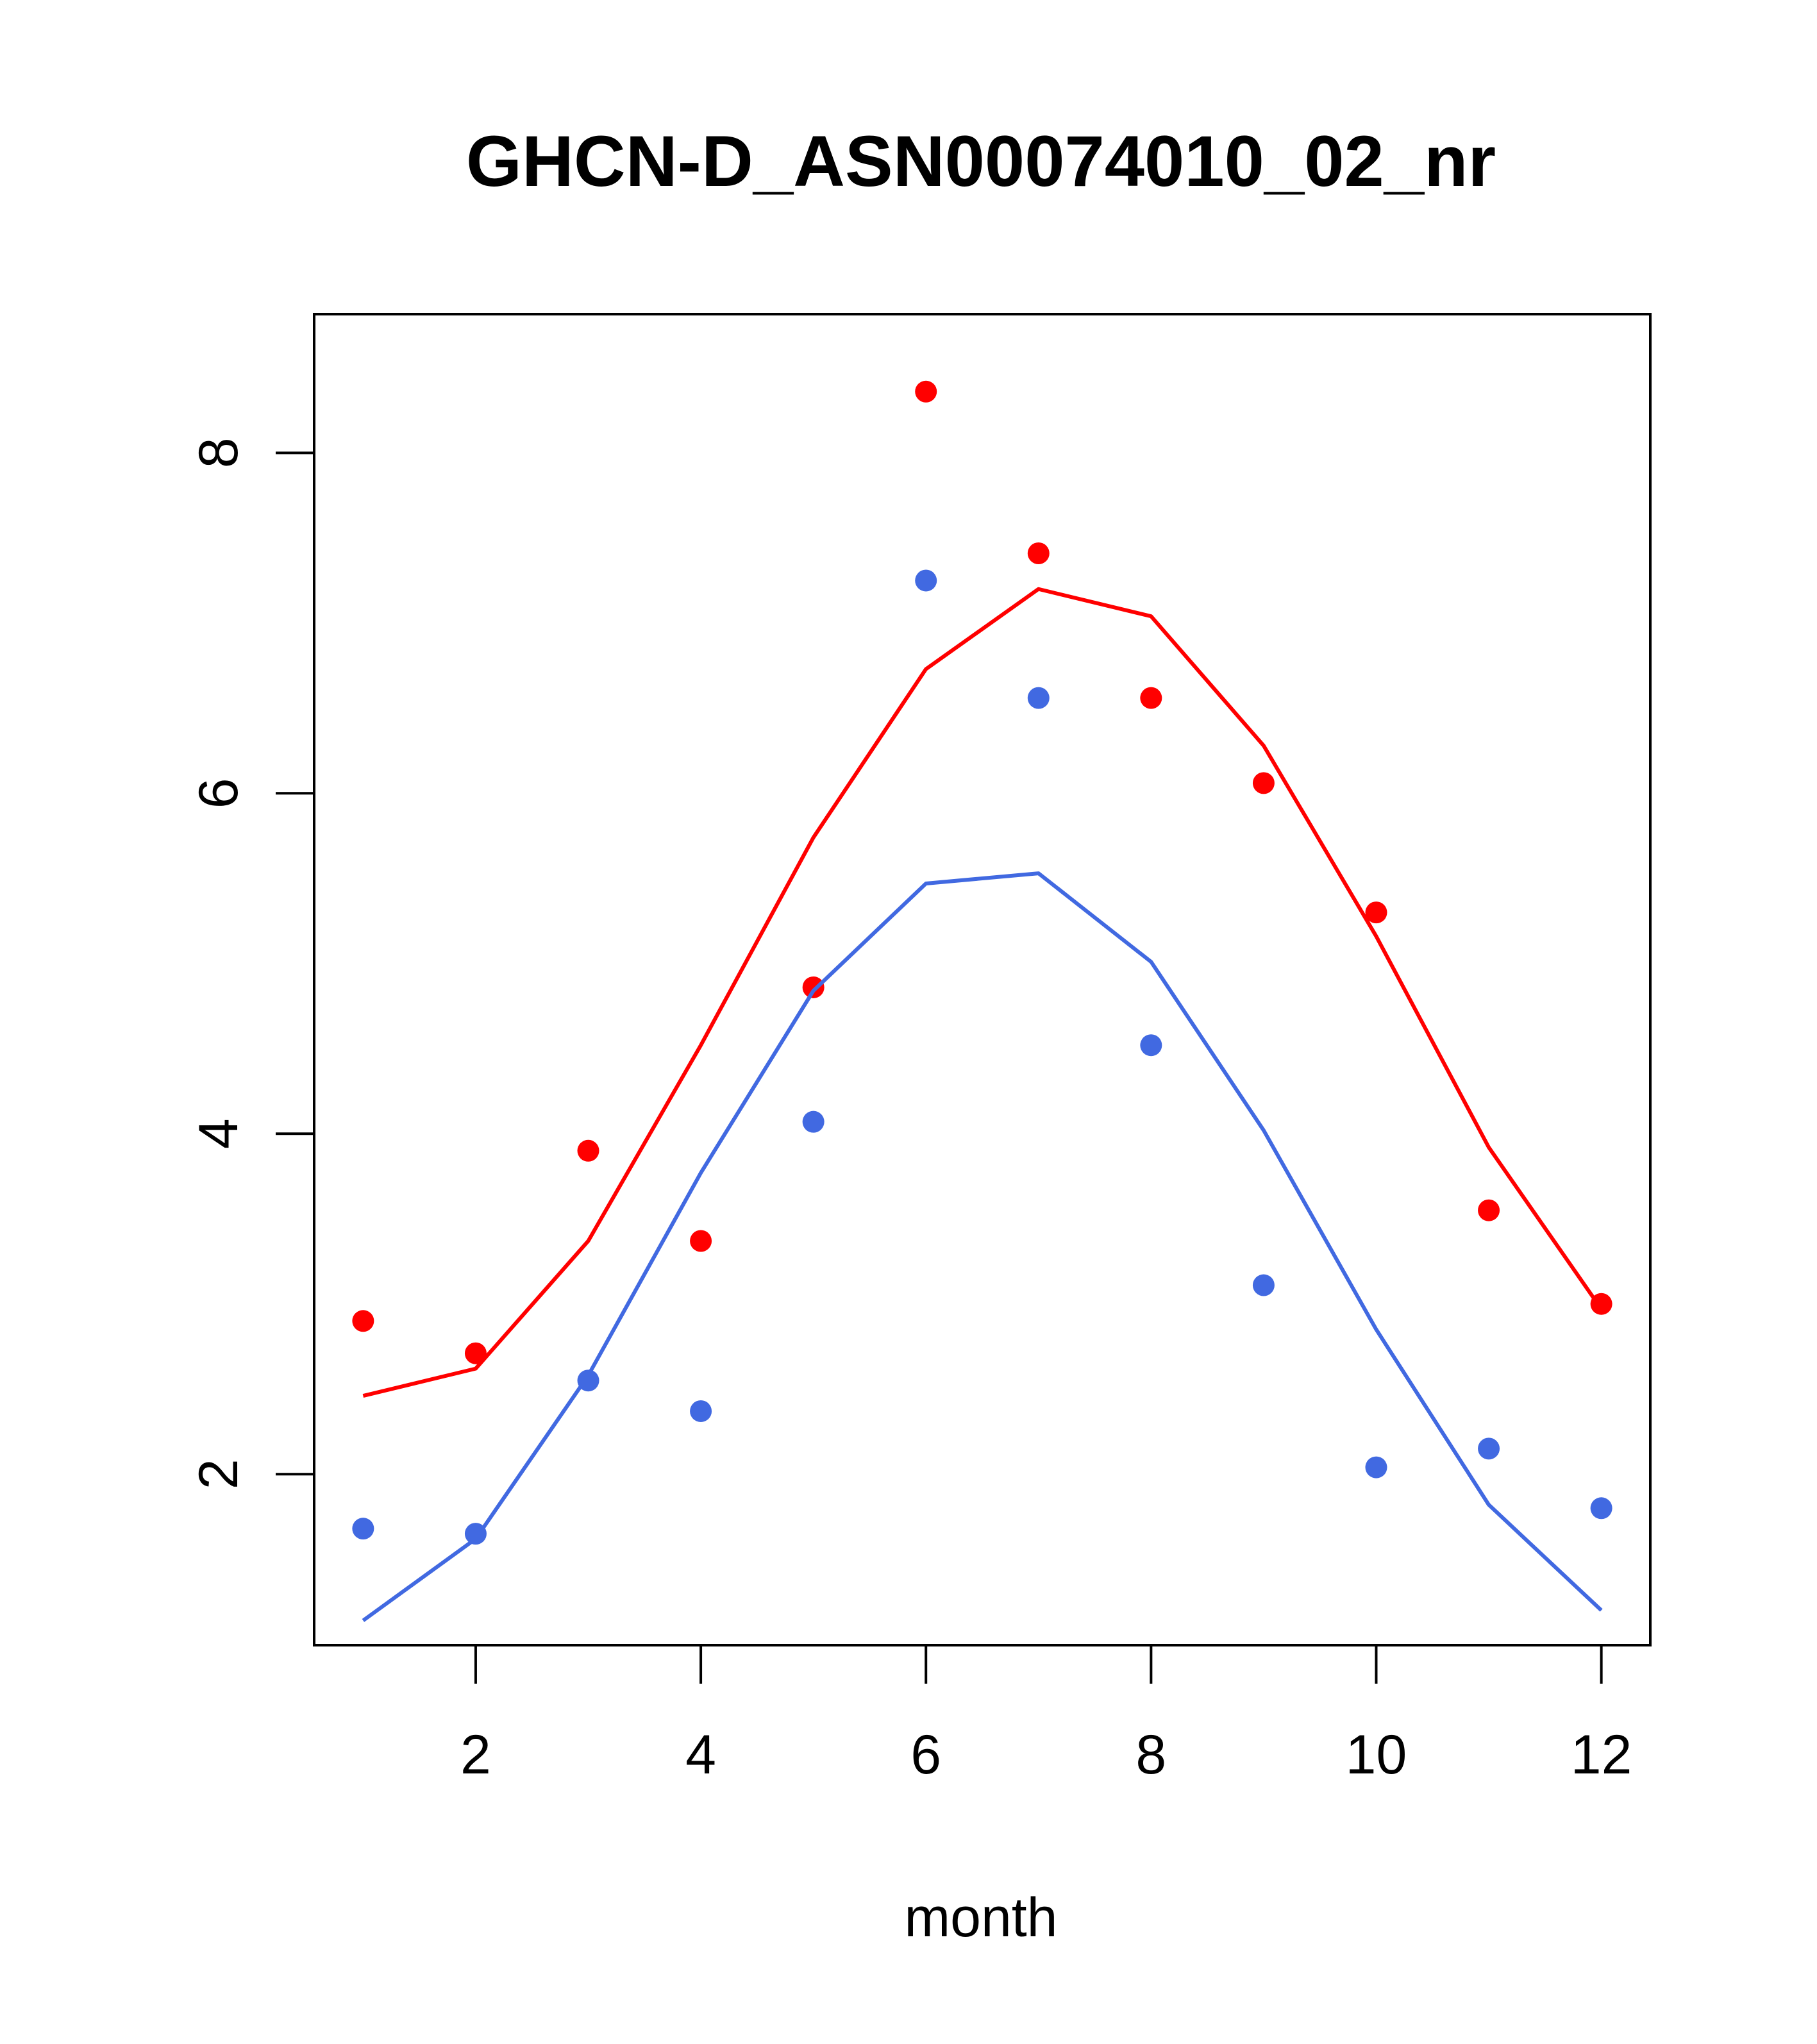 The image size is (1817, 2044). What do you see at coordinates (219, 1133) in the screenshot?
I see `y-tick-label: 4` at bounding box center [219, 1133].